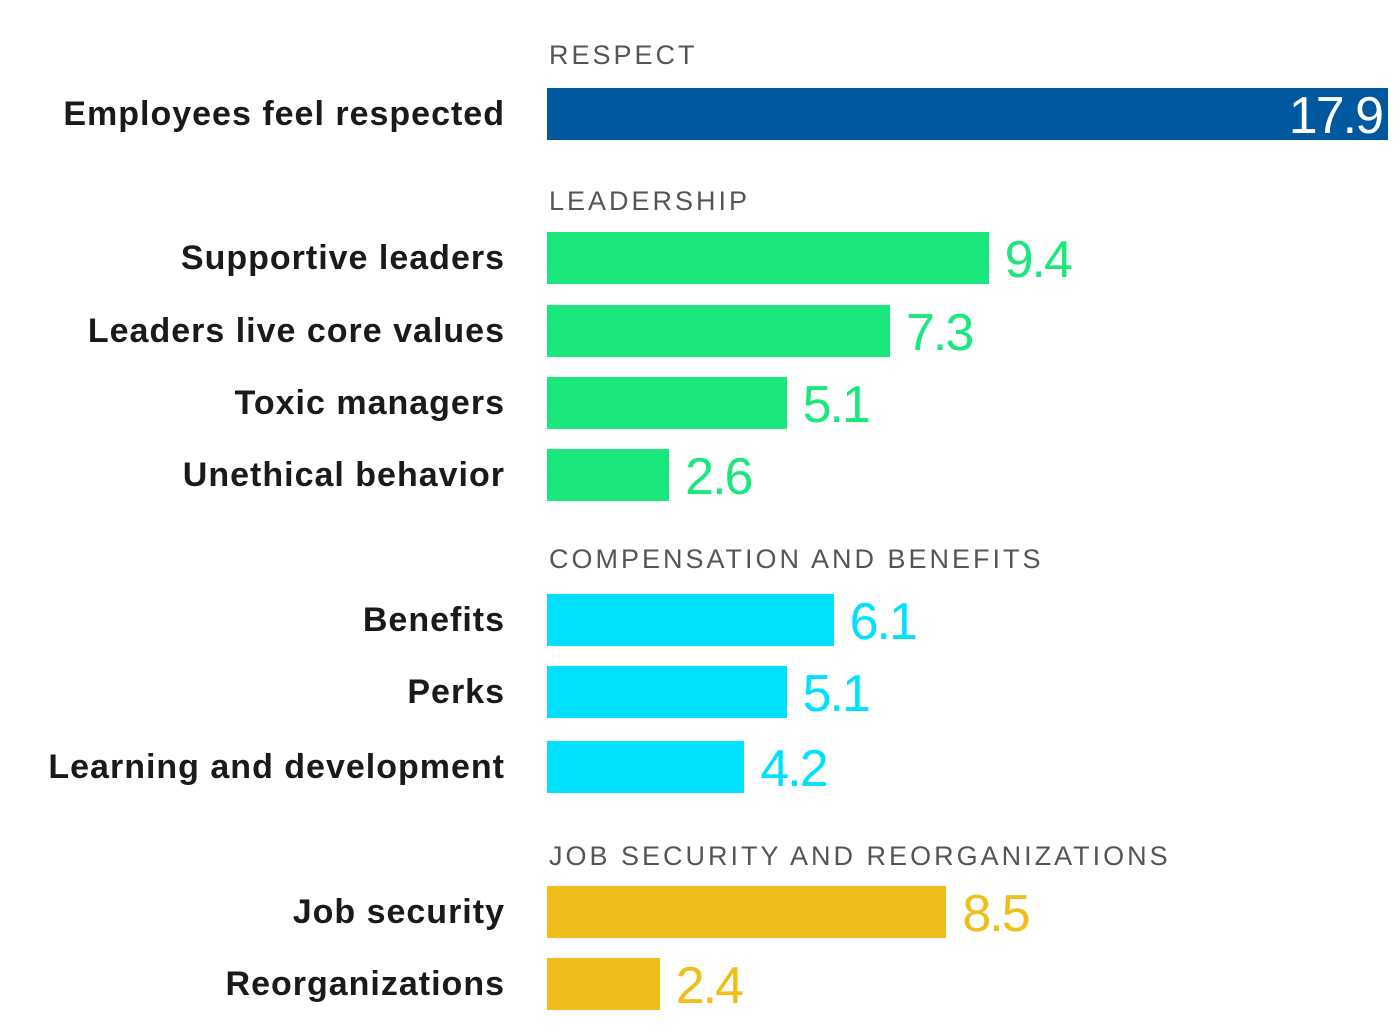 The height and width of the screenshot is (1032, 1400). I want to click on value-label: 9.4, so click(1038, 260).